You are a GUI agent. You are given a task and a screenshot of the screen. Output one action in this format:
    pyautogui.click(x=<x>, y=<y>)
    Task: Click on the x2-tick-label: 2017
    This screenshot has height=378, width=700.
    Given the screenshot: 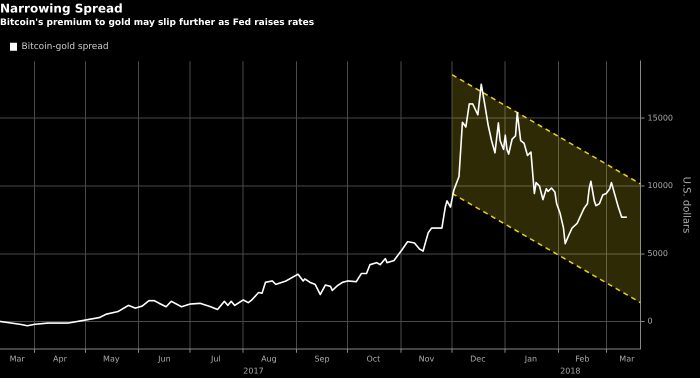 What is the action you would take?
    pyautogui.click(x=253, y=371)
    